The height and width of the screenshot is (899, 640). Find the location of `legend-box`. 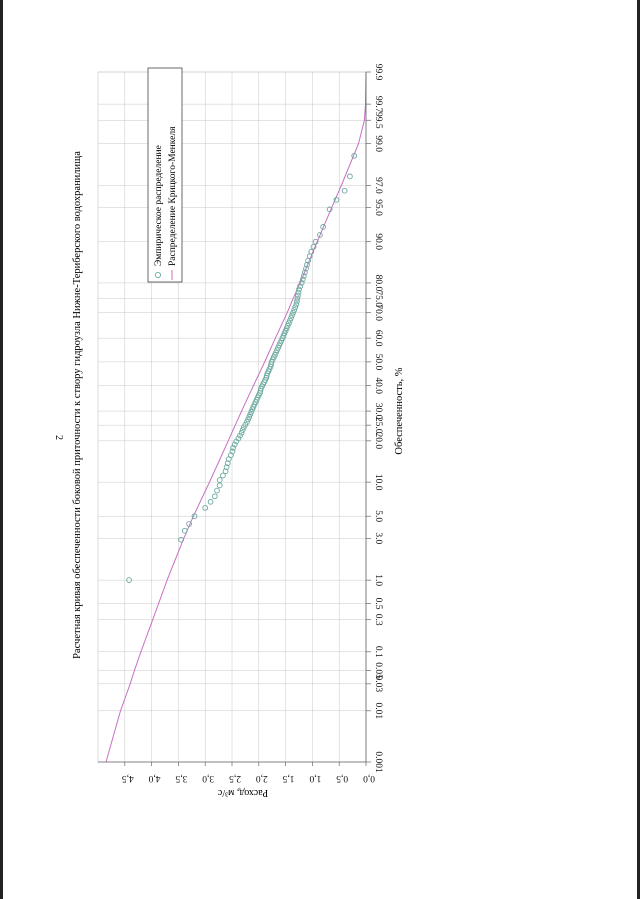

legend-box is located at coordinates (165, 175).